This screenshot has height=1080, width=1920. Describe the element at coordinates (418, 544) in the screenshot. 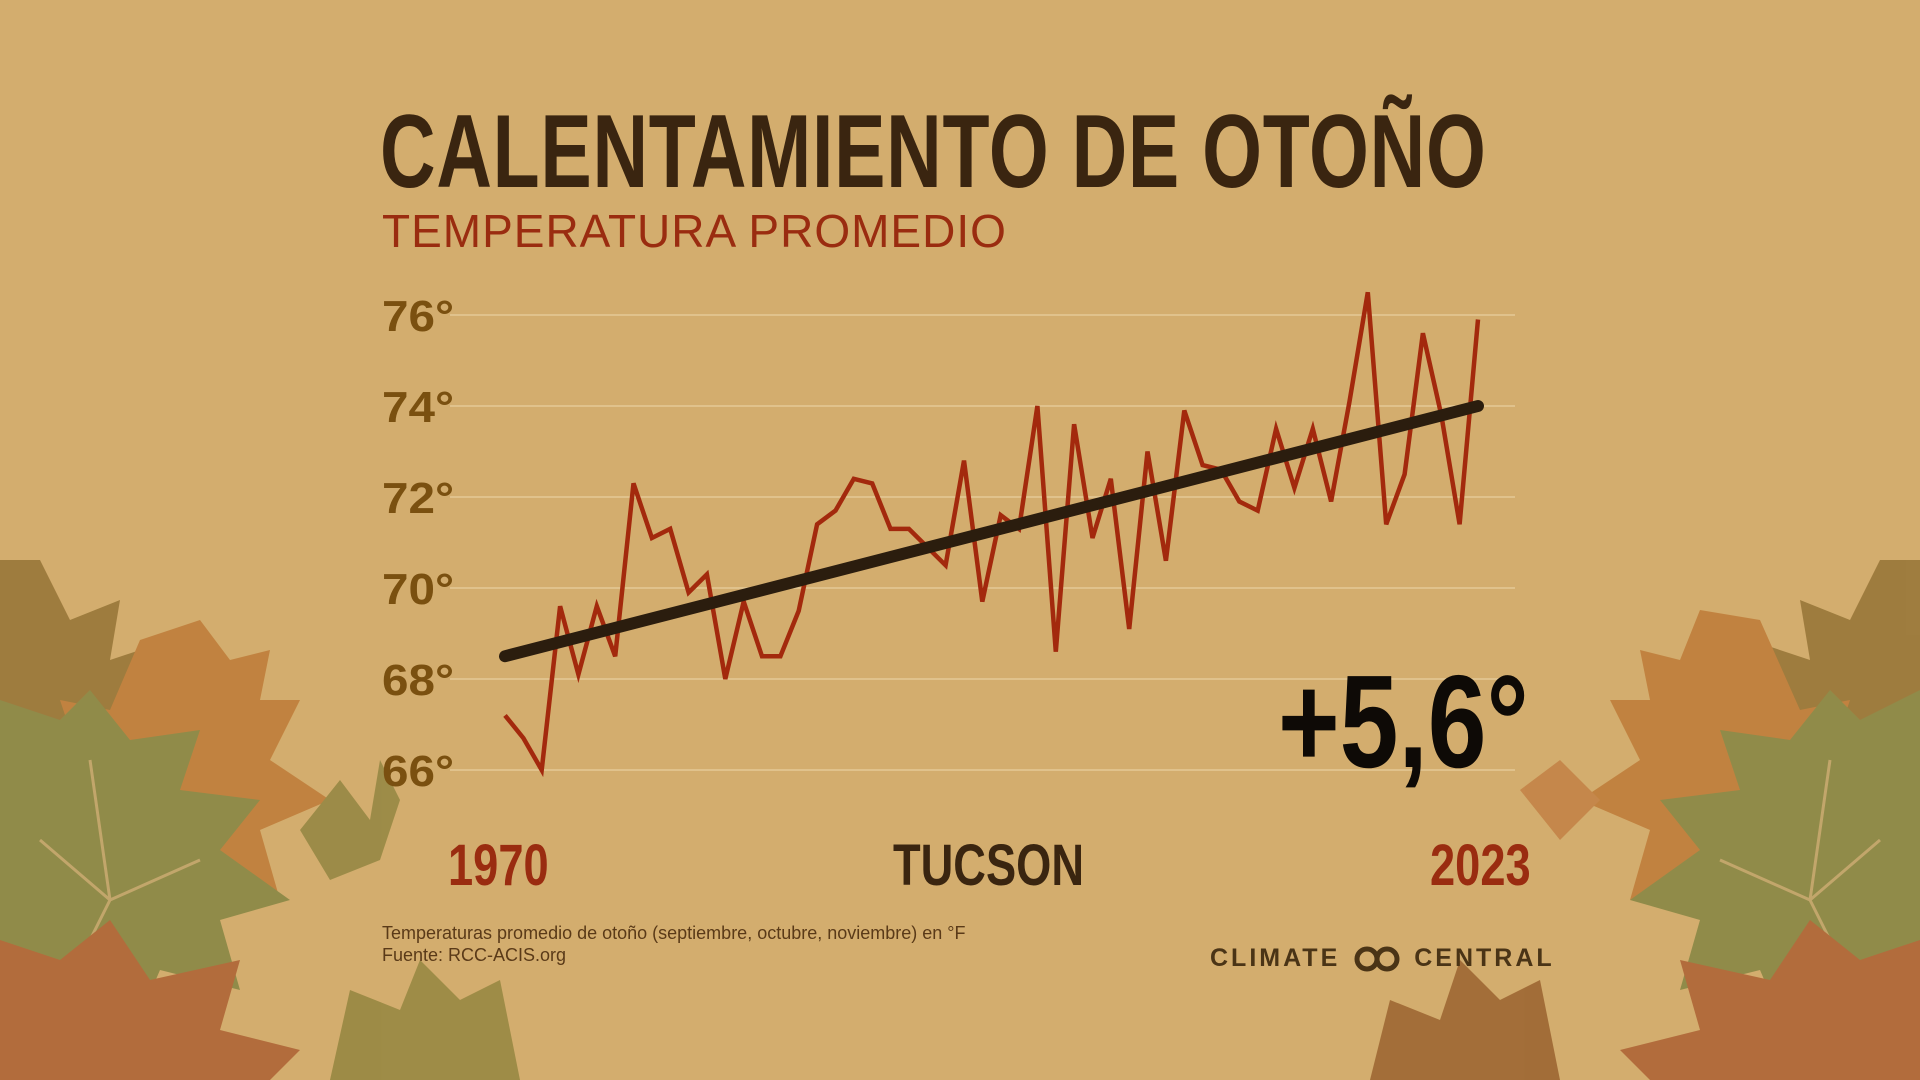

I see `y-axis-ticks: 66° 68° 70° 72° 74° 76°` at that location.